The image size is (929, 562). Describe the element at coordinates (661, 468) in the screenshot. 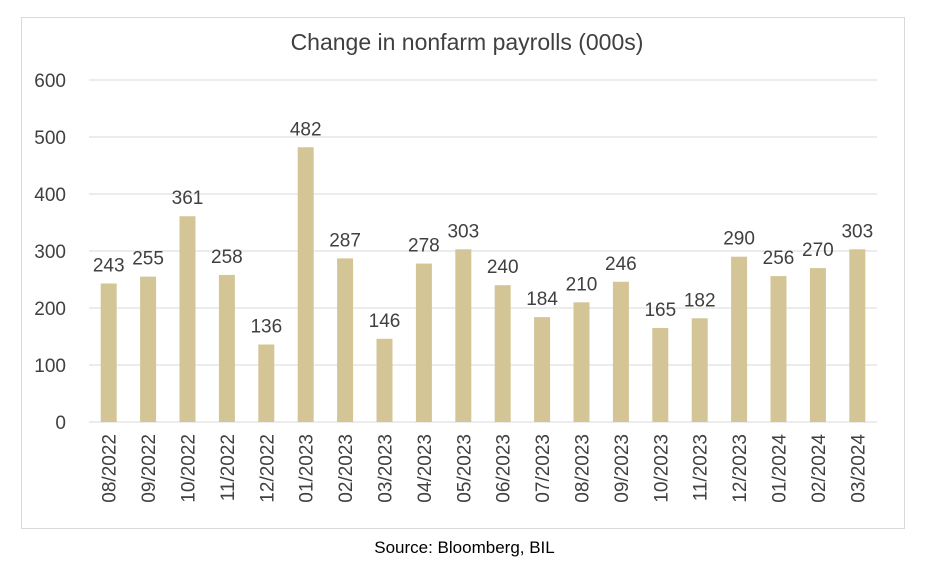

I see `x-tick-label: 10/2023` at that location.